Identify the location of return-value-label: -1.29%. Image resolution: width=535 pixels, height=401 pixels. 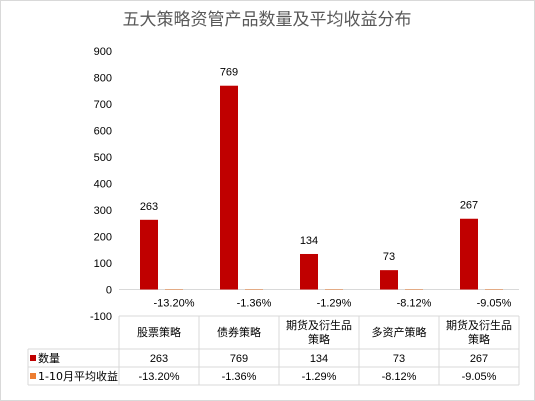
(334, 304).